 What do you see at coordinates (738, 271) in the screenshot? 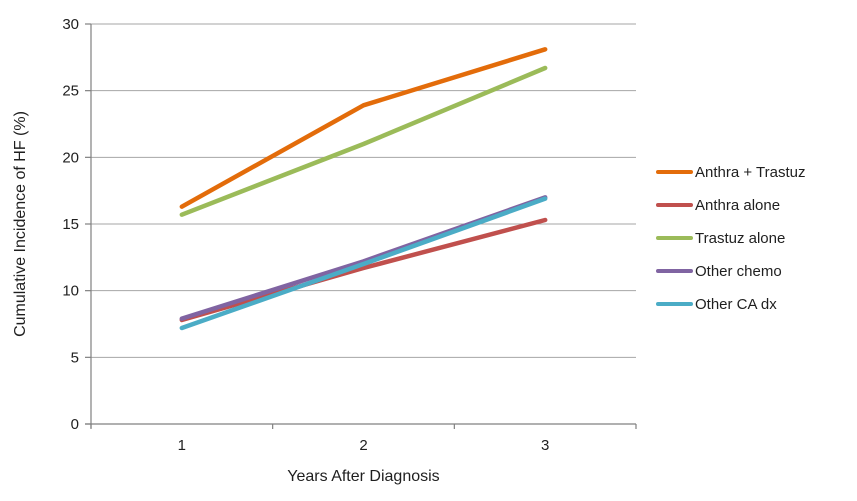
I see `legend-label-other-chemo: Other chemo` at bounding box center [738, 271].